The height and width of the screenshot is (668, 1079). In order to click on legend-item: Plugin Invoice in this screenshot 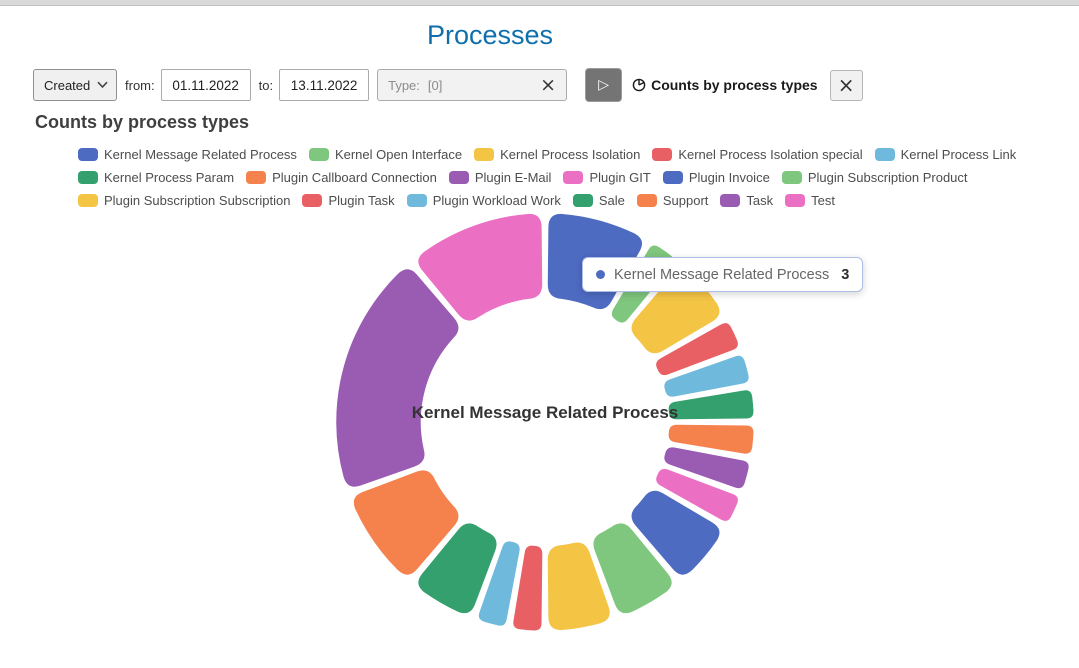, I will do `click(716, 177)`.